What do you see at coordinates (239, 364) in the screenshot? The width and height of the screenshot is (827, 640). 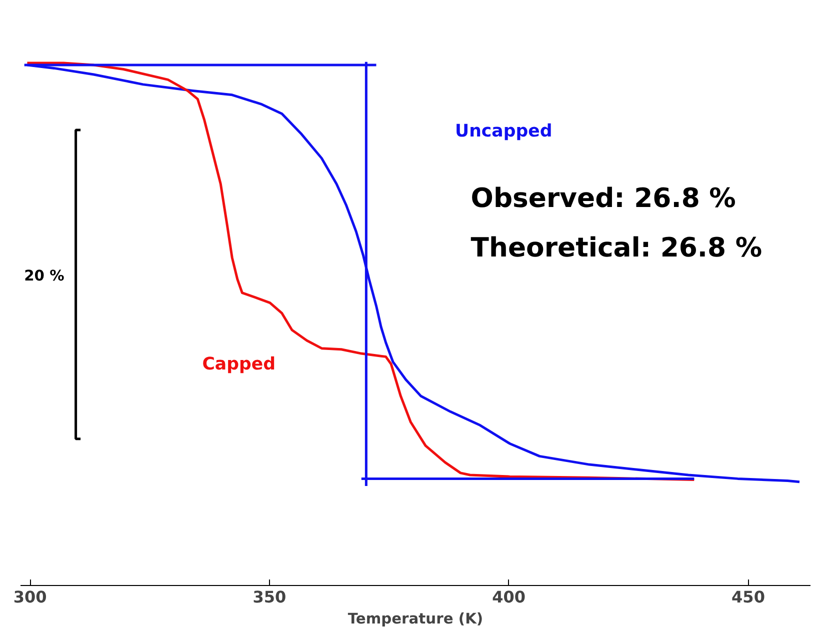 I see `series-label: Capped` at bounding box center [239, 364].